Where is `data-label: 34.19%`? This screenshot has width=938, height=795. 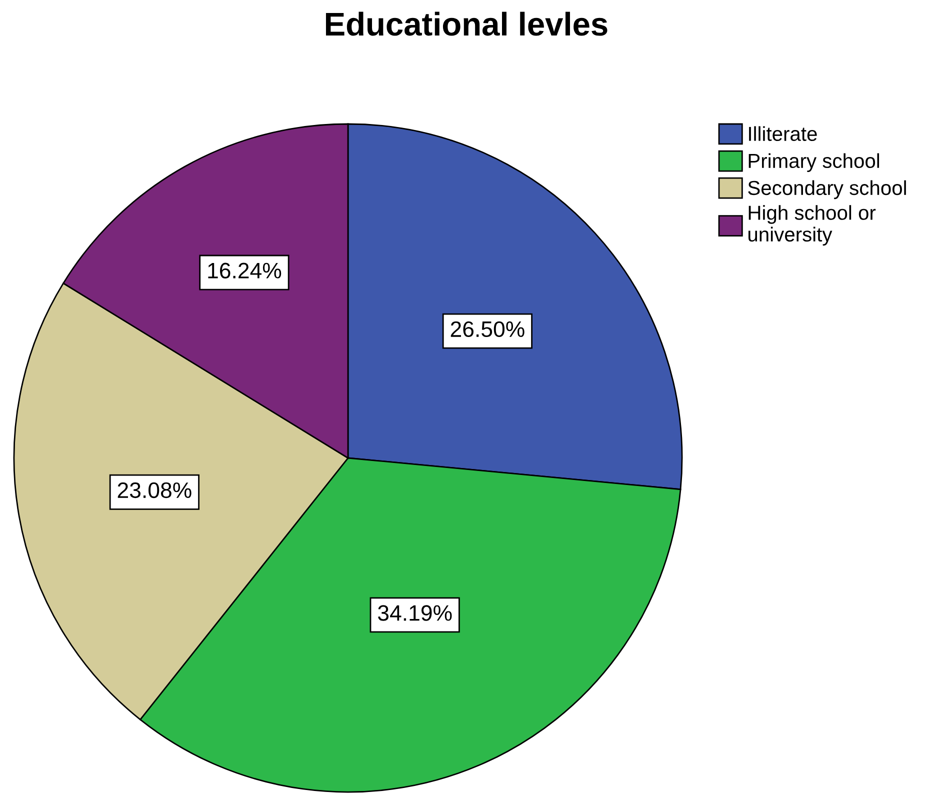 data-label: 34.19% is located at coordinates (415, 613).